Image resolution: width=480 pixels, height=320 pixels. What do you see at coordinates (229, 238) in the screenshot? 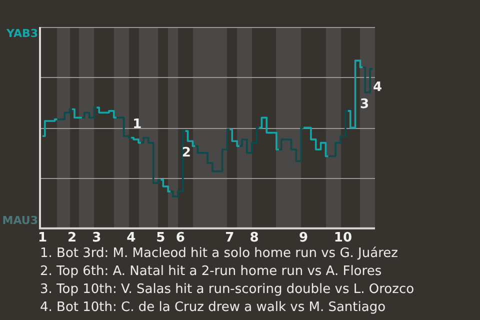
I see `x-tick-label: 7` at bounding box center [229, 238].